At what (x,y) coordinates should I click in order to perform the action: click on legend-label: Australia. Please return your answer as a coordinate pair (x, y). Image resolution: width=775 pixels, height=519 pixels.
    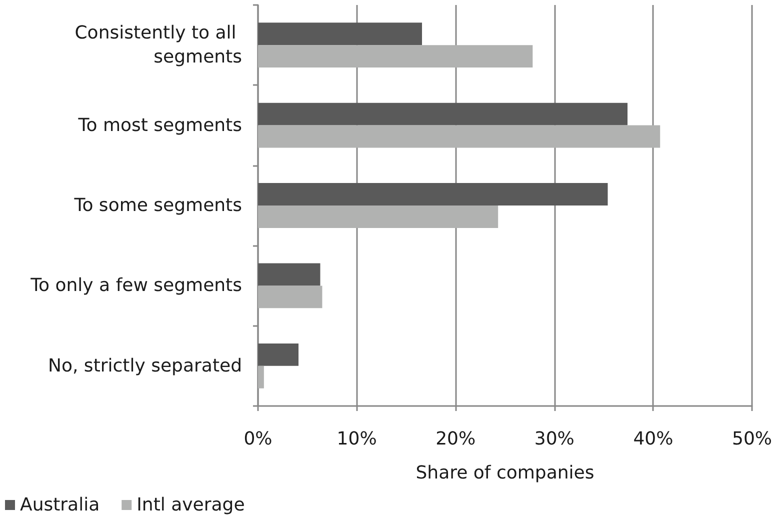
    Looking at the image, I should click on (60, 505).